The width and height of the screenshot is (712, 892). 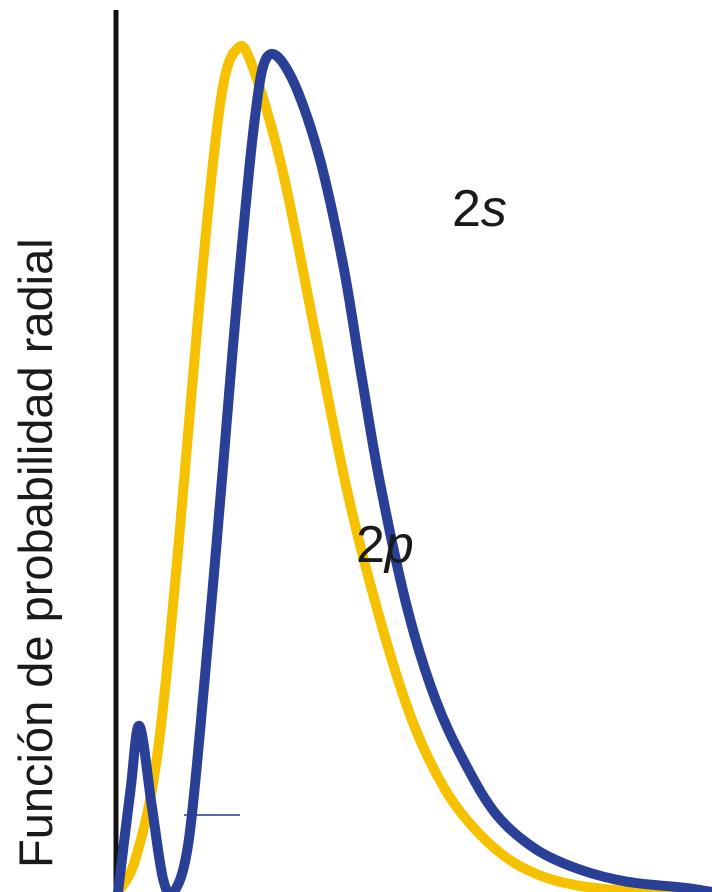 I want to click on series-2s-label-letter: s, so click(x=494, y=209).